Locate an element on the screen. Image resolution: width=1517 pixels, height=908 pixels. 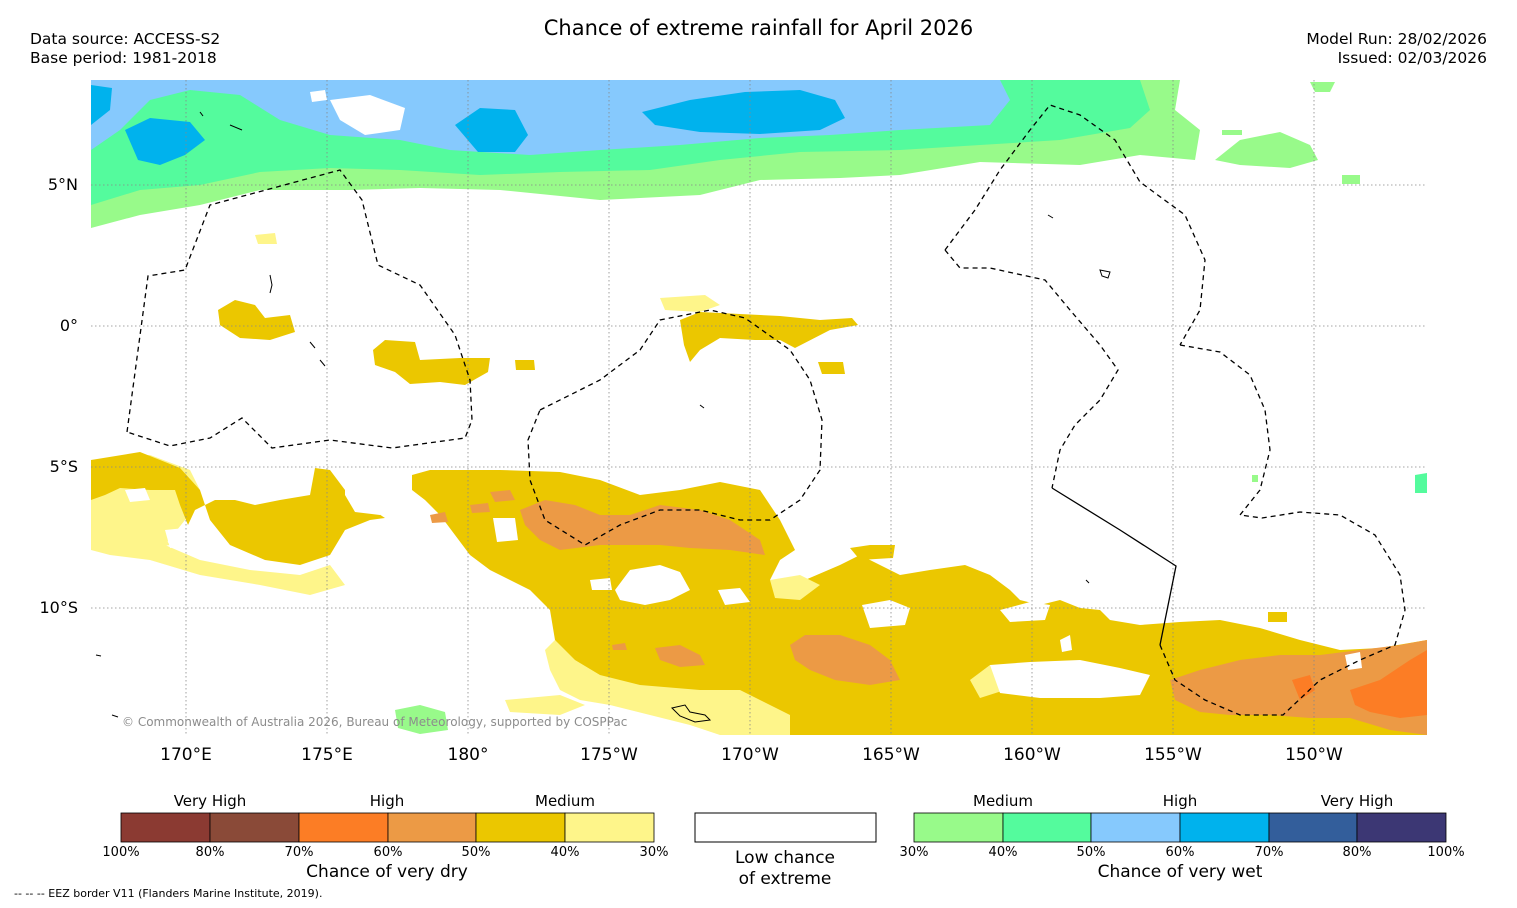
low-hole-s8 is located at coordinates (886, 614).